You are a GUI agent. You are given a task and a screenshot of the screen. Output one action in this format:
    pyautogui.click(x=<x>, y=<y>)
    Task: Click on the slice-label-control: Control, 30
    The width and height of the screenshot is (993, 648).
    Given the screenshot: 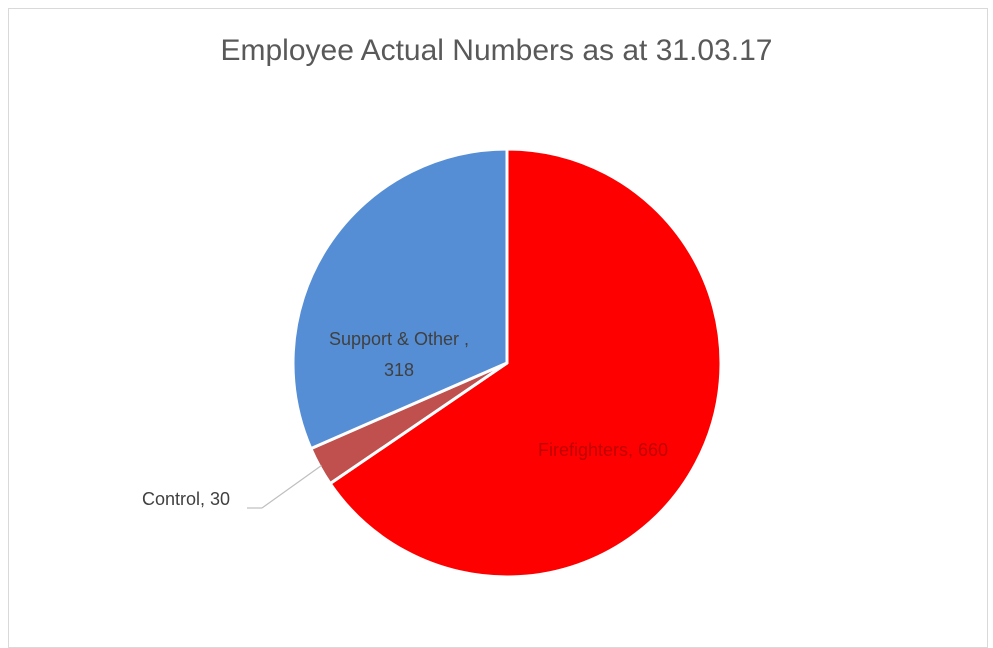 What is the action you would take?
    pyautogui.click(x=186, y=499)
    